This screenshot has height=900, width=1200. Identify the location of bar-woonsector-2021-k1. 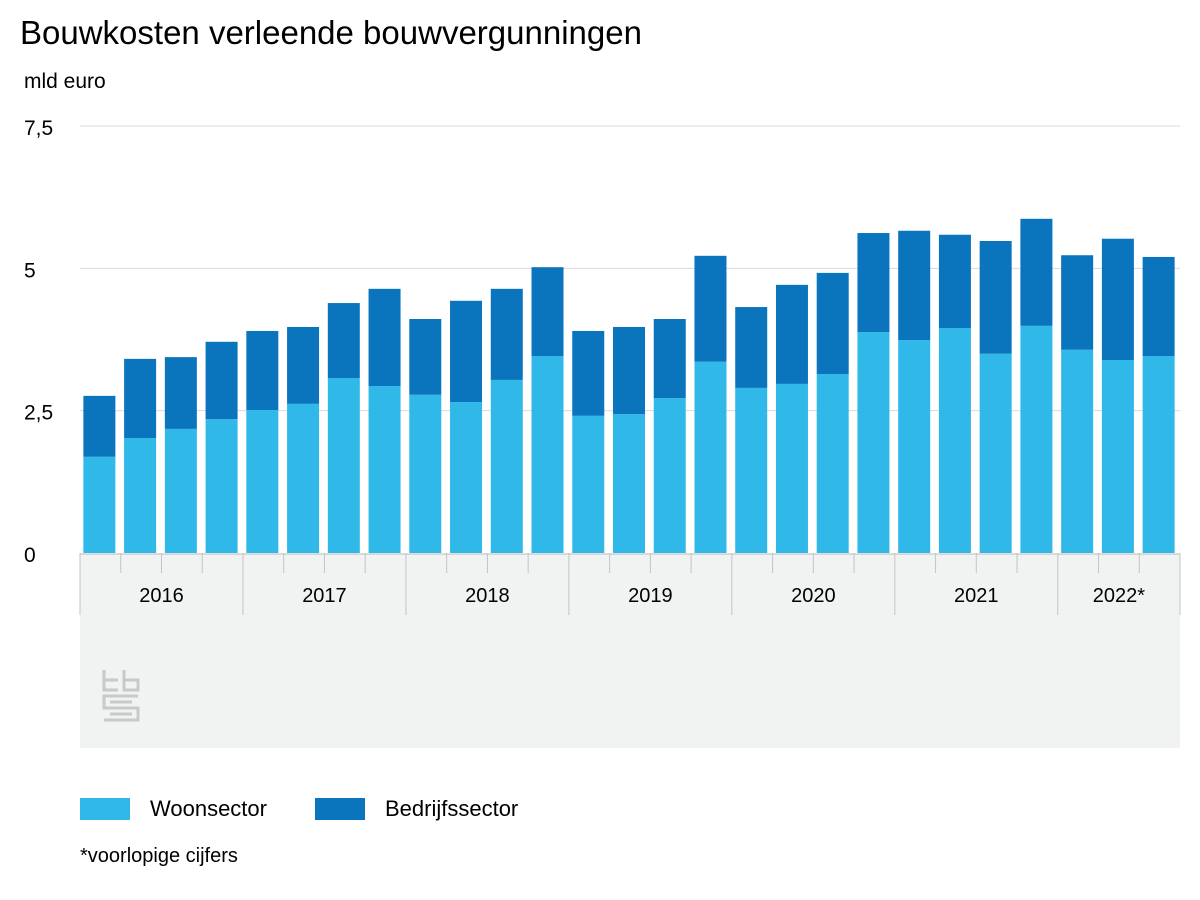
(914, 446).